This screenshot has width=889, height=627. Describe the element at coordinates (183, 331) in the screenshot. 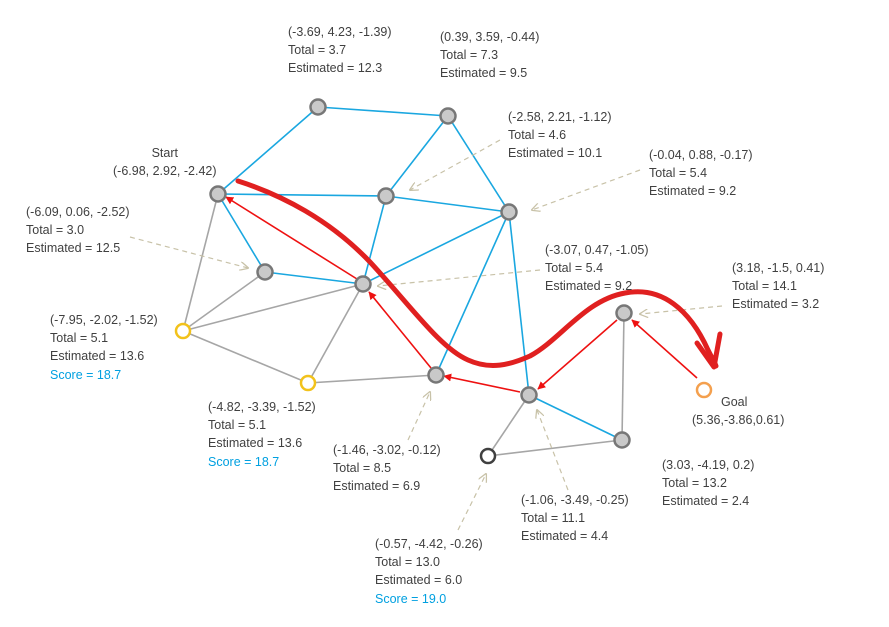

I see `node-yellow1` at that location.